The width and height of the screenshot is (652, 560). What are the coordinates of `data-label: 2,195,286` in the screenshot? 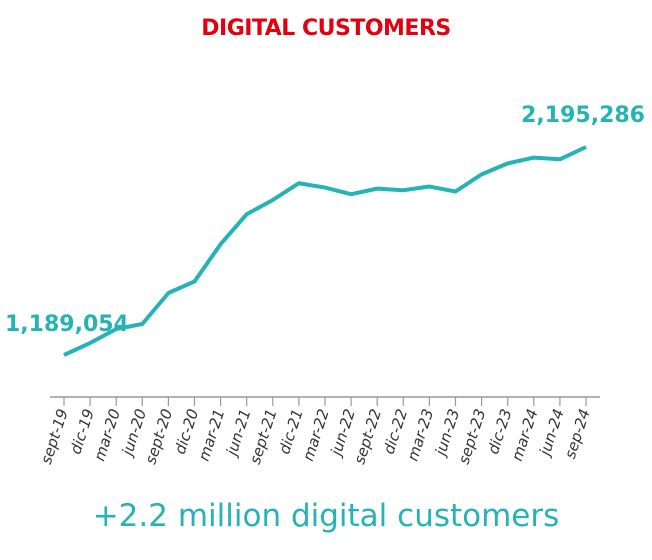 It's located at (583, 115).